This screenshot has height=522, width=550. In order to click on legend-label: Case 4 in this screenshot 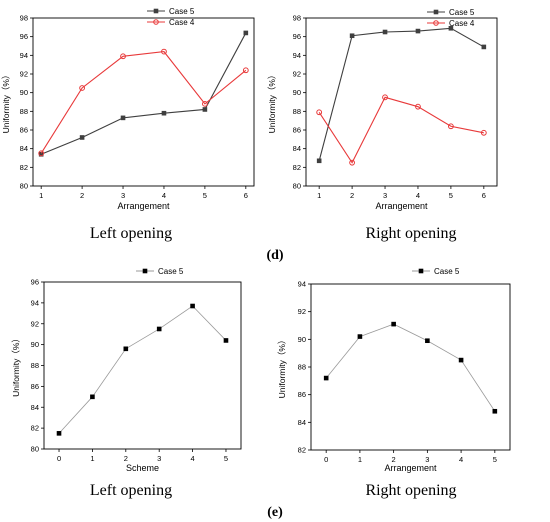, I will do `click(462, 23)`.